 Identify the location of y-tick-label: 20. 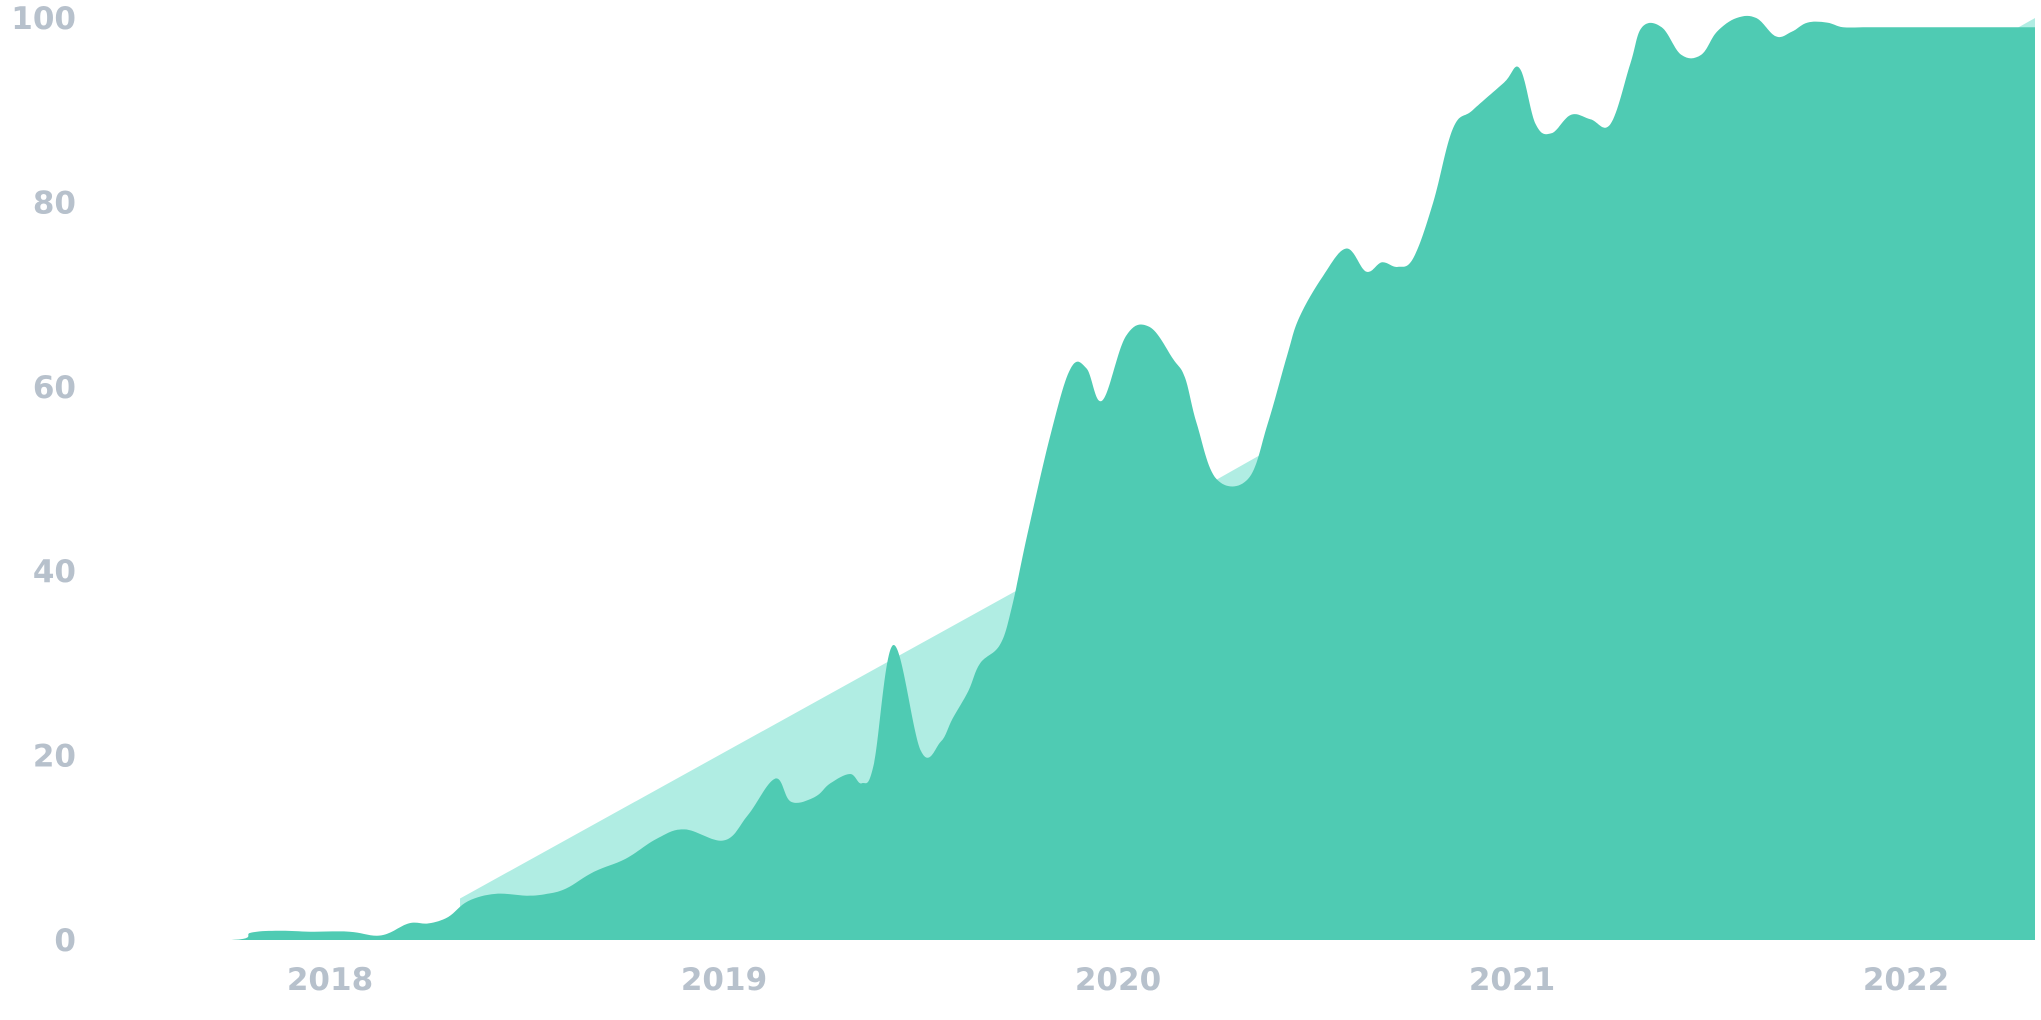
(54, 757).